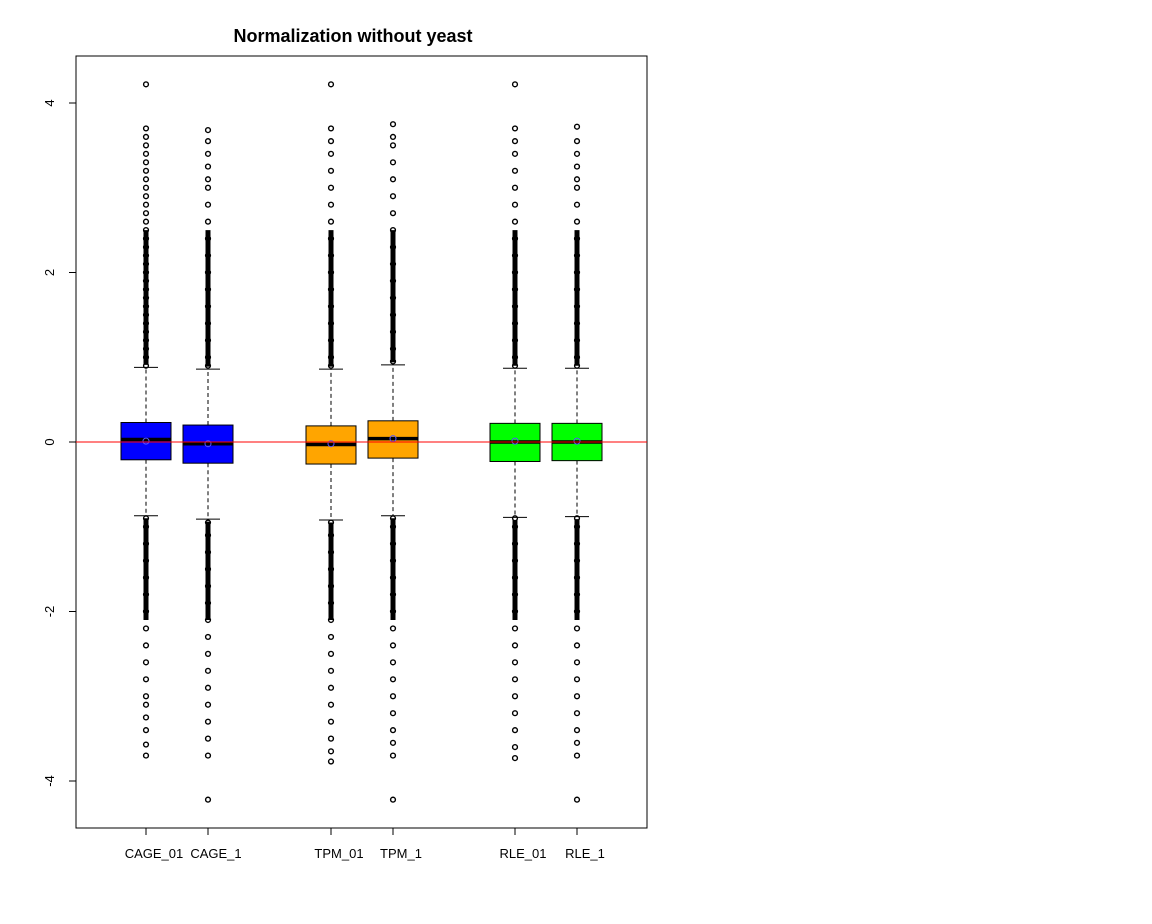 The width and height of the screenshot is (1152, 924). I want to click on x-tick-label: CAGE_01, so click(154, 853).